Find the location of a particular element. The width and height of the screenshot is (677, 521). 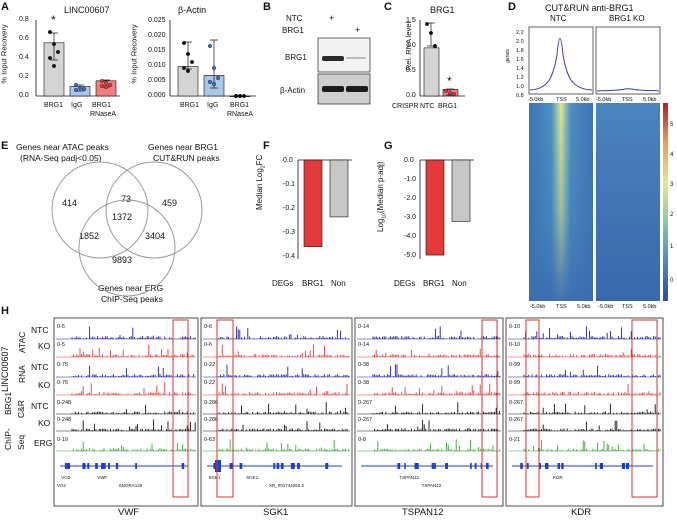

venn-set3-title: Genes near ERG is located at coordinates (131, 288).